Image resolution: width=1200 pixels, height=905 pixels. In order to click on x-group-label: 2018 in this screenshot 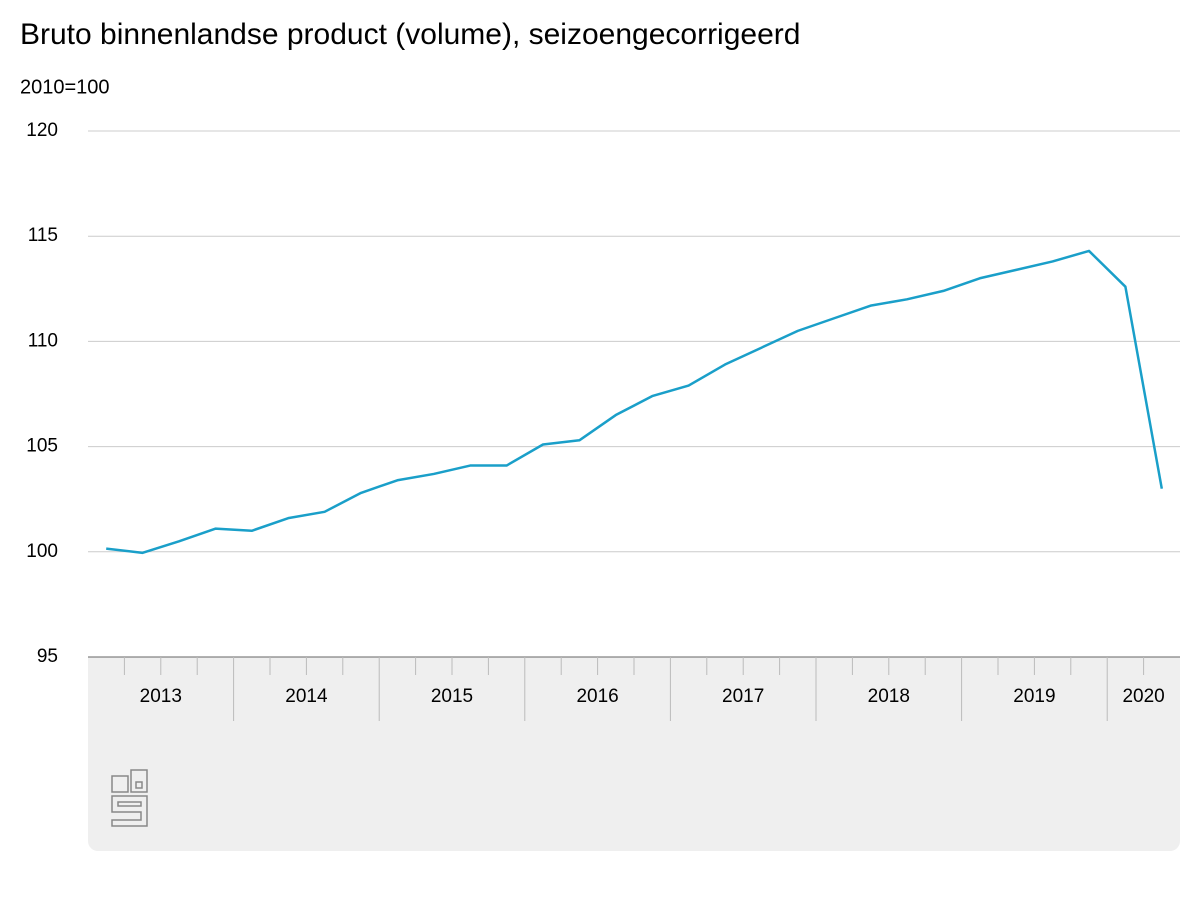, I will do `click(889, 696)`.